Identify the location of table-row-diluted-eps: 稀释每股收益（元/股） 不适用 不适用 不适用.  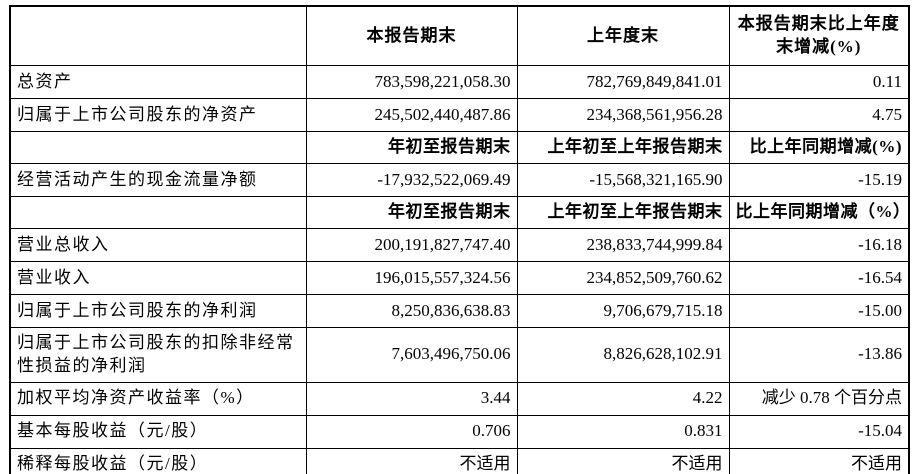
(459, 460).